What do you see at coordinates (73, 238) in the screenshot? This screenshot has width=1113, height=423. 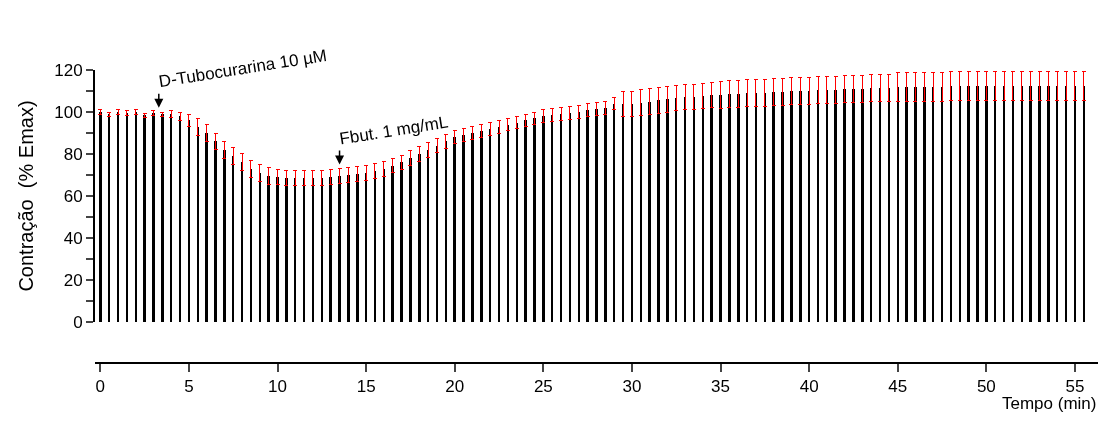 I see `y-tick-label: 40` at bounding box center [73, 238].